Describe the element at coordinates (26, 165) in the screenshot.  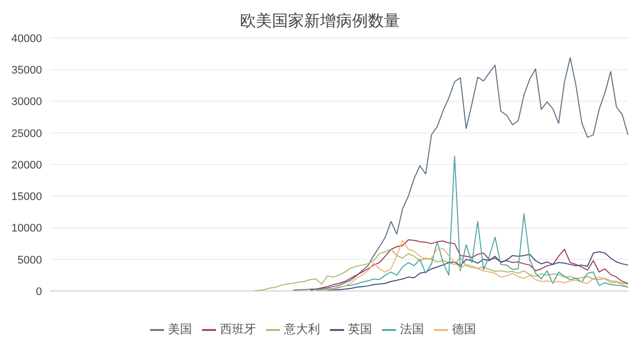
I see `y-tick-label: 20000` at that location.